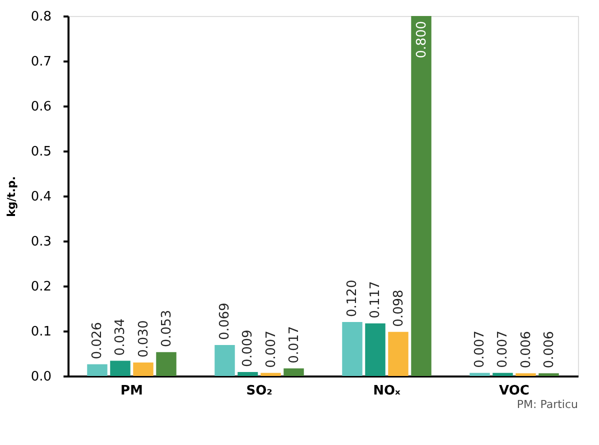 The image size is (599, 445). I want to click on y-tick-label: 0.7, so click(41, 62).